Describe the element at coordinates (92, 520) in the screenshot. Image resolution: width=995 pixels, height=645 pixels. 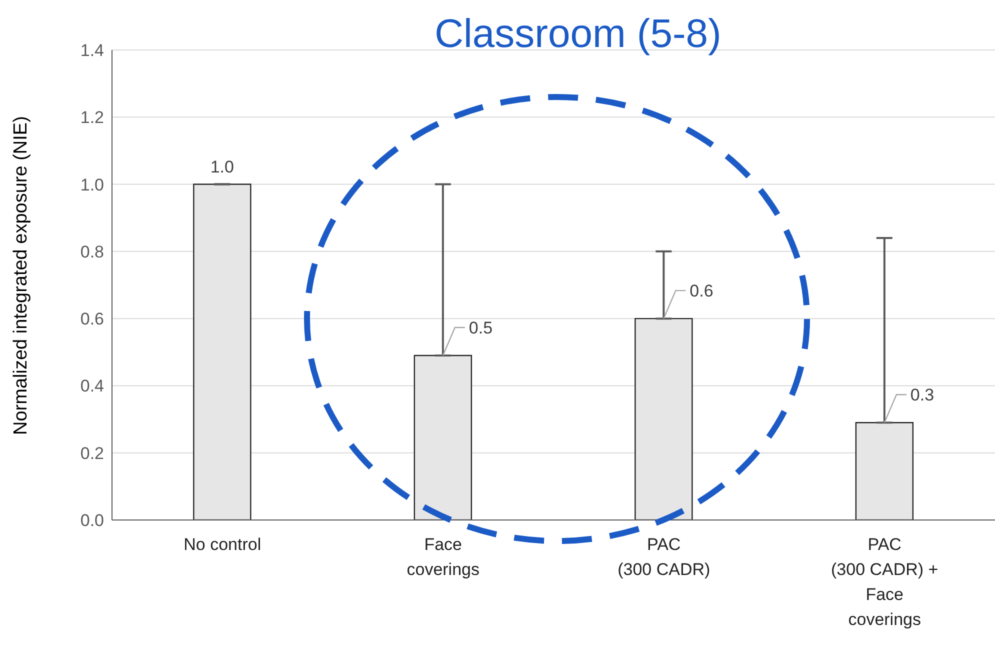
I see `y-tick-label: 0.0` at that location.